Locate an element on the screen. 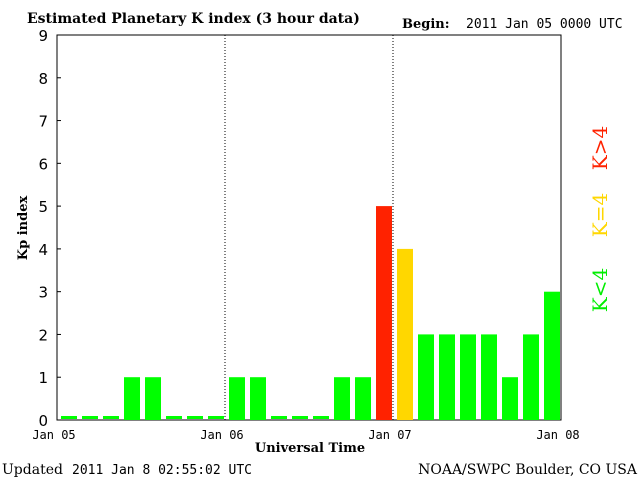 The width and height of the screenshot is (640, 480). legend-mid: K=4 is located at coordinates (600, 215).